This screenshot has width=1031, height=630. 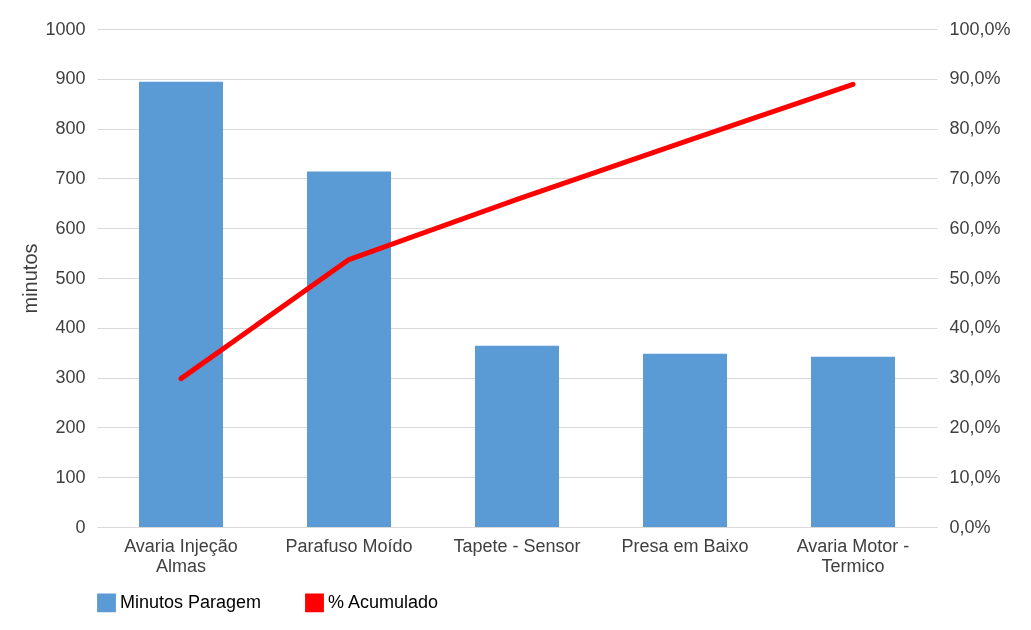 I want to click on y2-tick-label: 100,0%, so click(x=980, y=28).